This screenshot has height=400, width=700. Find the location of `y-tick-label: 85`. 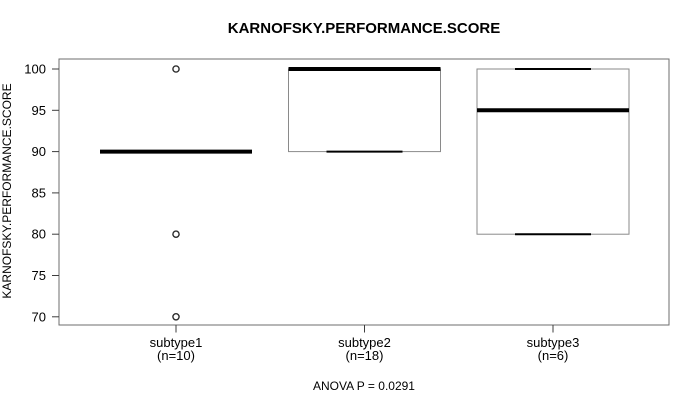

y-tick-label: 85 is located at coordinates (39, 192).